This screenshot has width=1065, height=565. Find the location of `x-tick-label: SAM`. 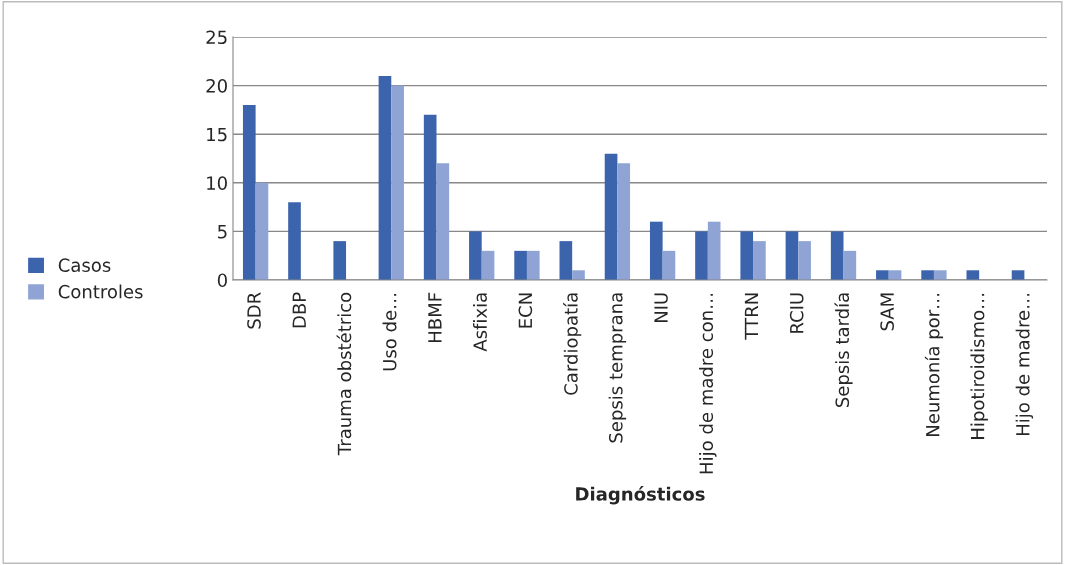

x-tick-label: SAM is located at coordinates (887, 312).